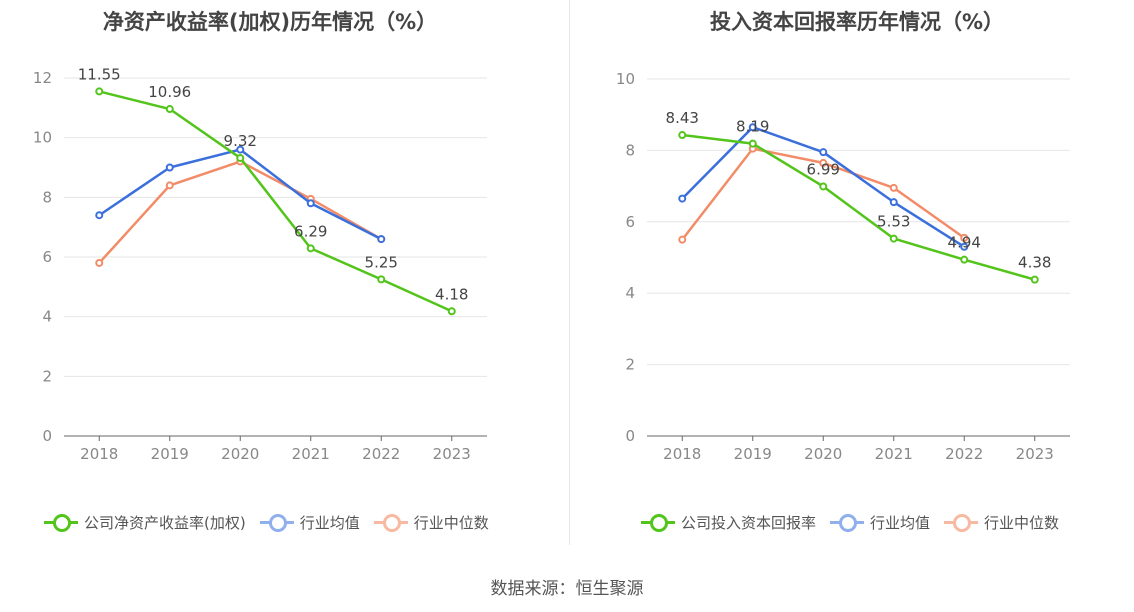 The image size is (1134, 612). Describe the element at coordinates (682, 118) in the screenshot. I see `data-label: 8.43` at that location.